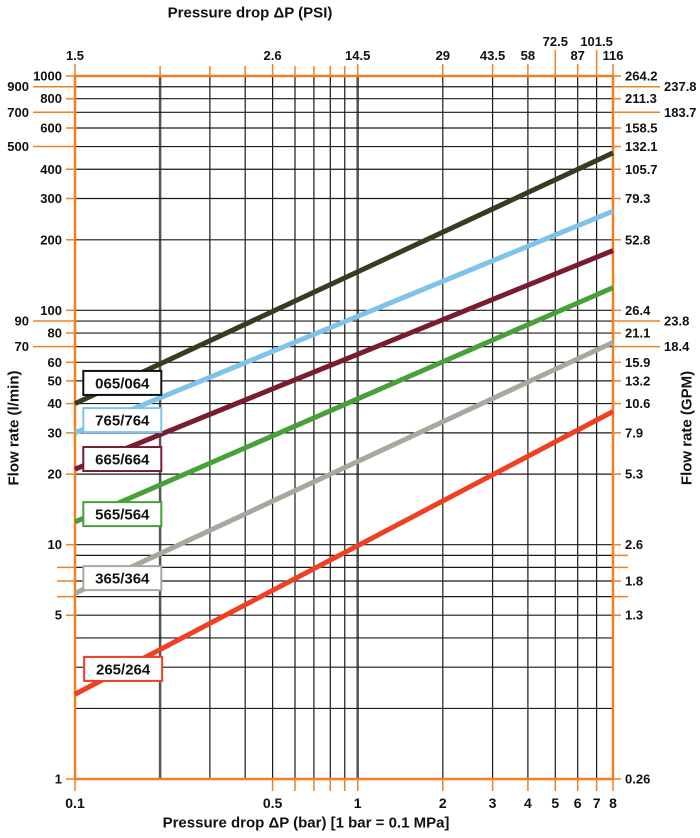  What do you see at coordinates (687, 428) in the screenshot?
I see `right-axis-title: Flow rate (GPM)` at bounding box center [687, 428].